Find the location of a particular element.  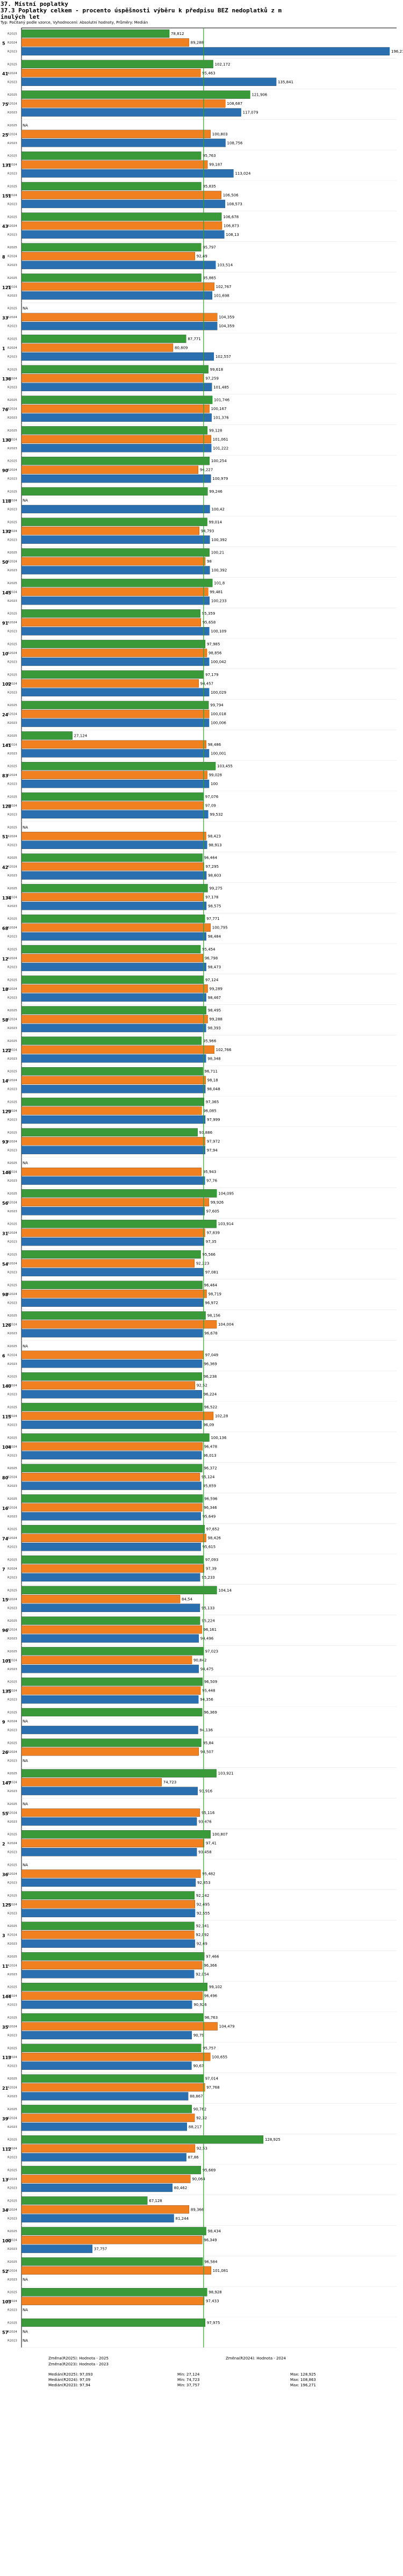

value-label: 89,288 is located at coordinates (197, 43).